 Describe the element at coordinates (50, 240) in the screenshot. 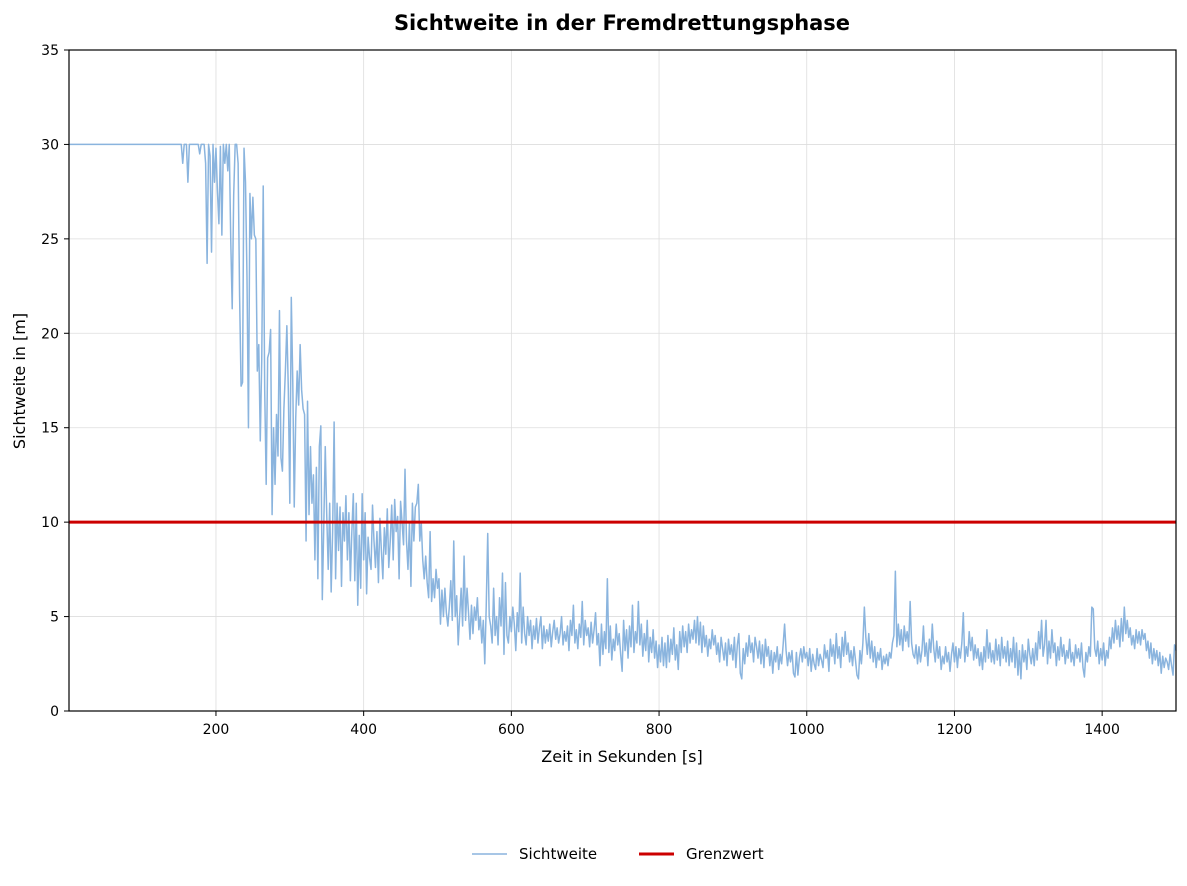

I see `y-tick-label: 25` at that location.